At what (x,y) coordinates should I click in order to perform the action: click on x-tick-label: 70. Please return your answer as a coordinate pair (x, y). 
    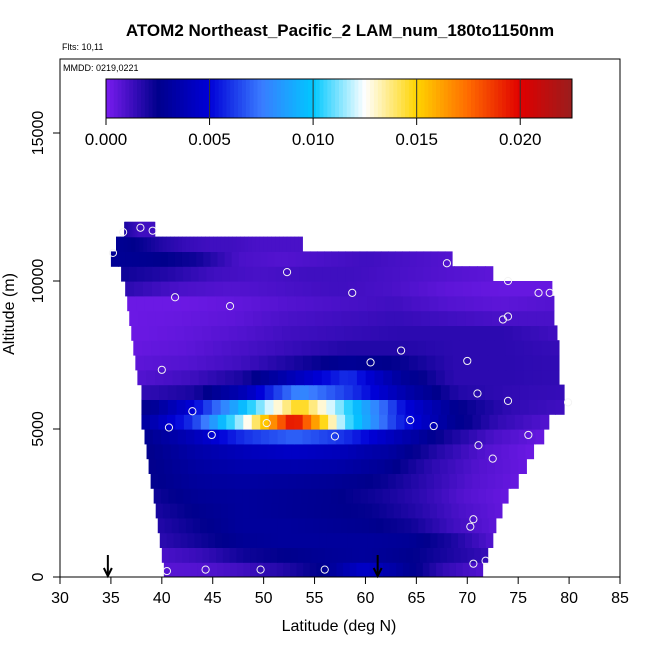
    Looking at the image, I should click on (467, 598).